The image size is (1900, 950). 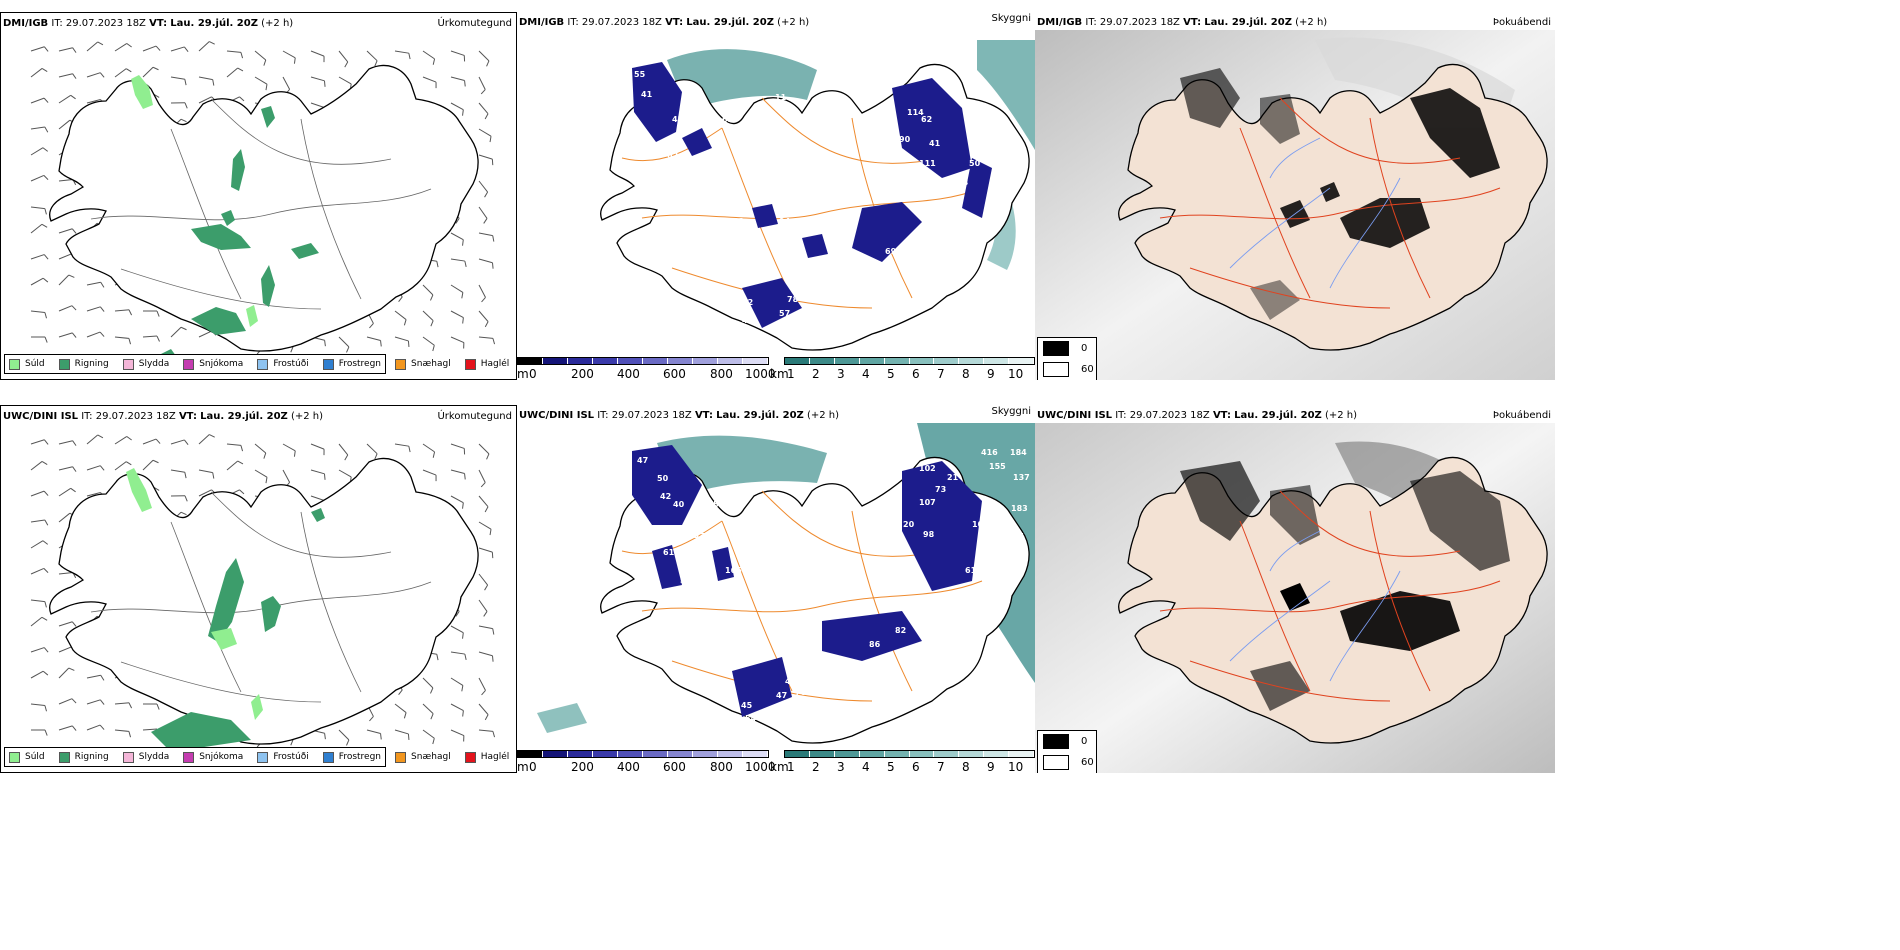 I want to click on legend-item: Snæhagl, so click(x=423, y=757).